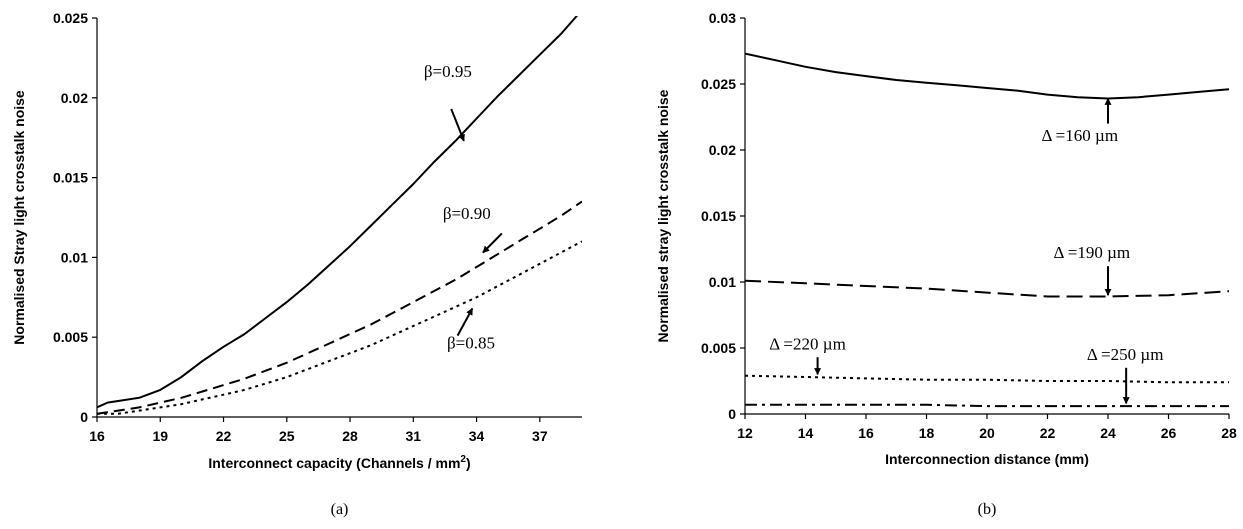 This screenshot has height=529, width=1243. I want to click on x-tick-label: 24, so click(1108, 433).